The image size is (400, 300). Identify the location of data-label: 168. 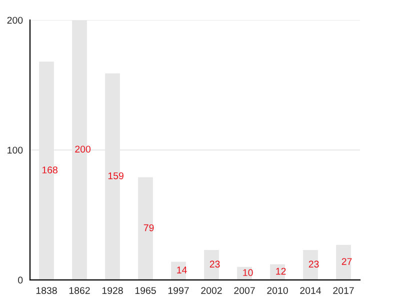
(50, 170).